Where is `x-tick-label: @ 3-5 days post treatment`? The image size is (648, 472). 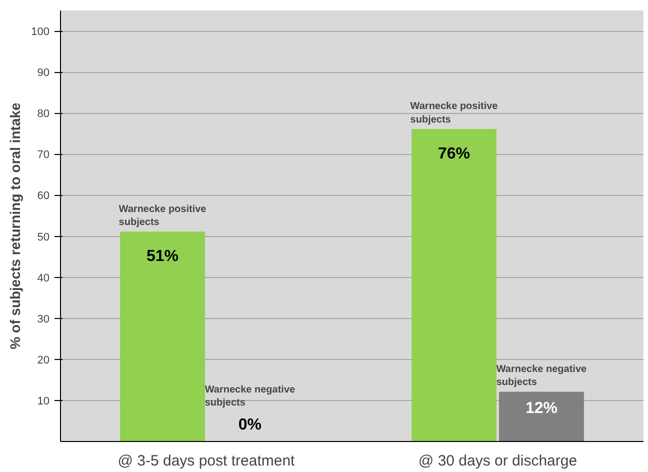
x-tick-label: @ 3-5 days post treatment is located at coordinates (207, 461).